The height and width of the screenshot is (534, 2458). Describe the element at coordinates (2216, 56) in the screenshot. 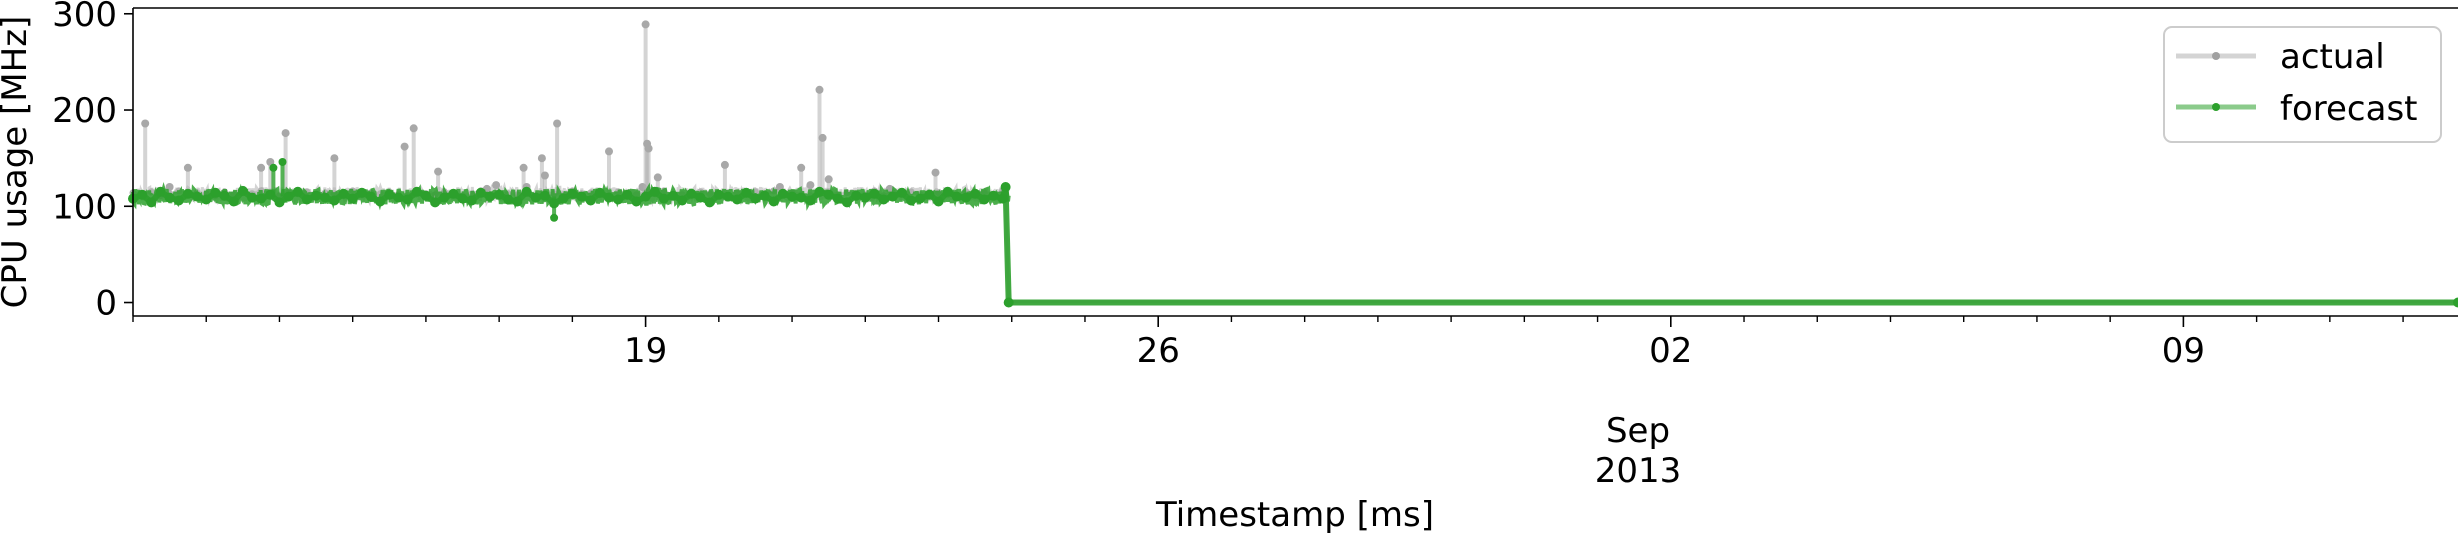

I see `legend-marker-actual` at that location.